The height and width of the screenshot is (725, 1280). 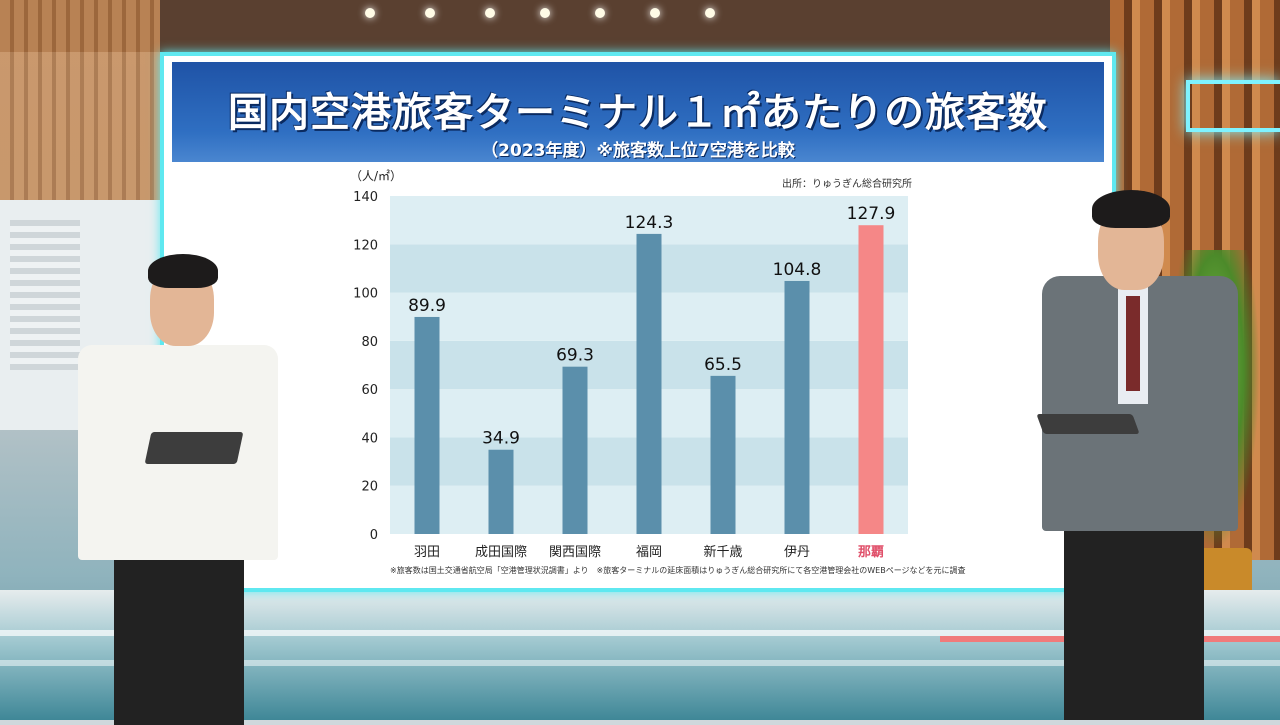 What do you see at coordinates (80, 100) in the screenshot?
I see `wood-wall-left` at bounding box center [80, 100].